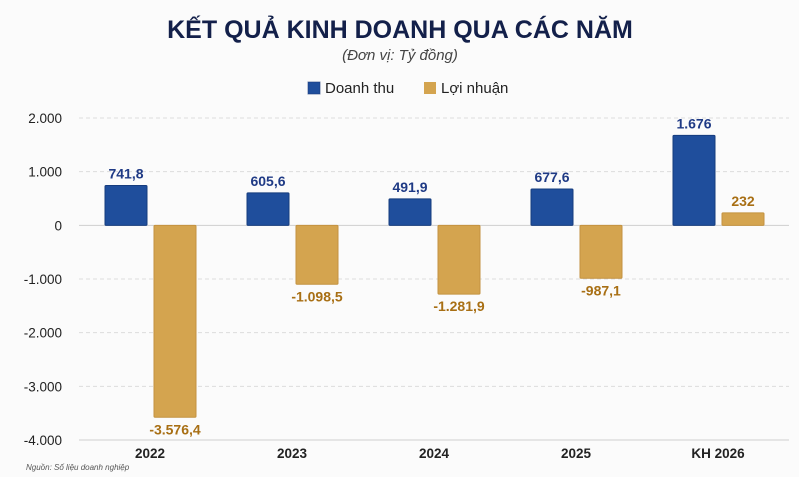 The image size is (799, 477). What do you see at coordinates (459, 306) in the screenshot?
I see `data-label: -1.281,9` at bounding box center [459, 306].